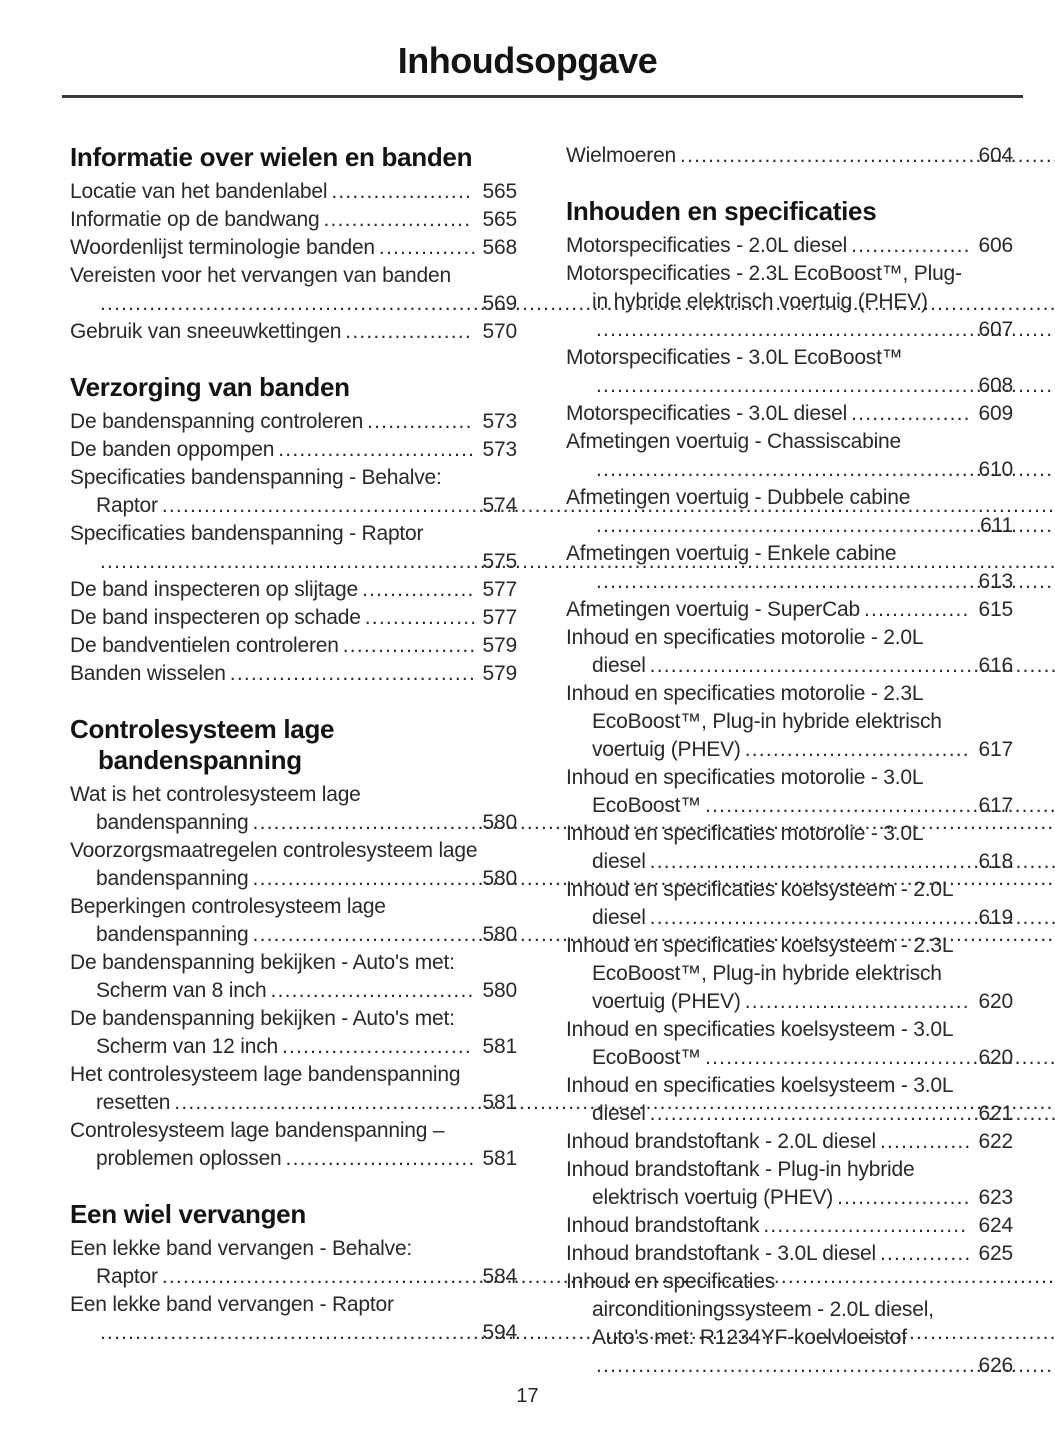 The image size is (1055, 1448). What do you see at coordinates (215, 617) in the screenshot?
I see `toc-entry-title: De band inspecteren op schade` at bounding box center [215, 617].